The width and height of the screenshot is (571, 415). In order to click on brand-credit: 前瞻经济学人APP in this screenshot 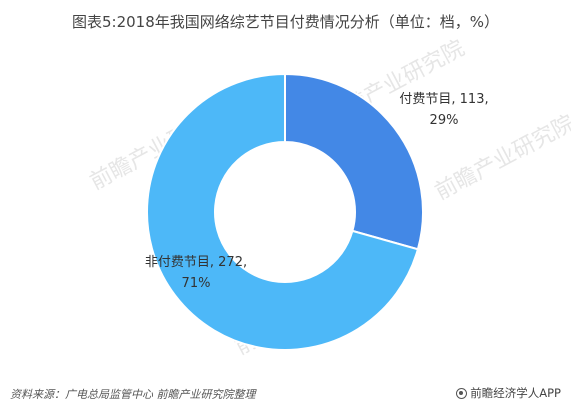, I will do `click(508, 393)`.